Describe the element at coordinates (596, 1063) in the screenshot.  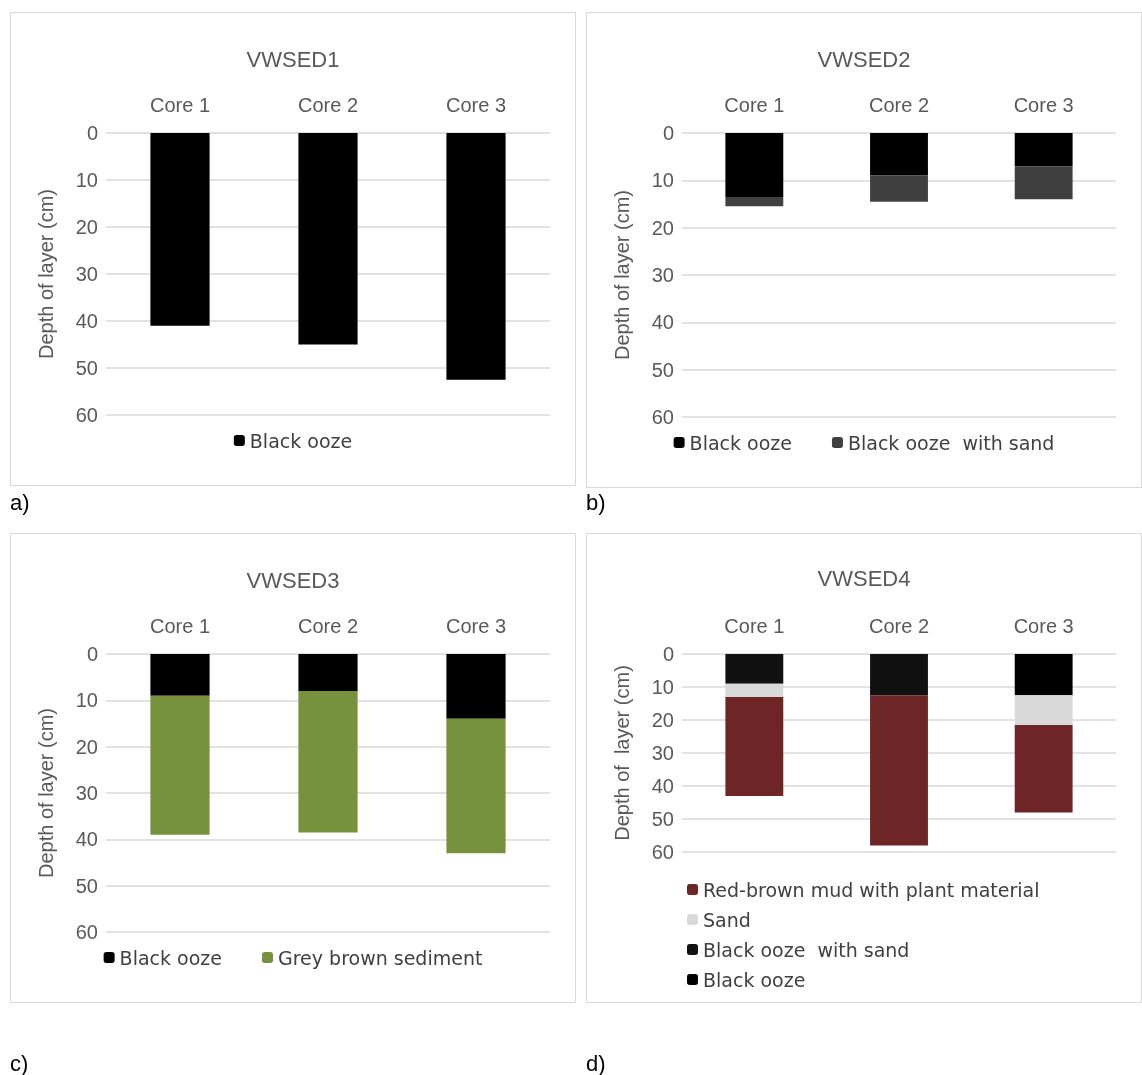
I see `text: d)` at that location.